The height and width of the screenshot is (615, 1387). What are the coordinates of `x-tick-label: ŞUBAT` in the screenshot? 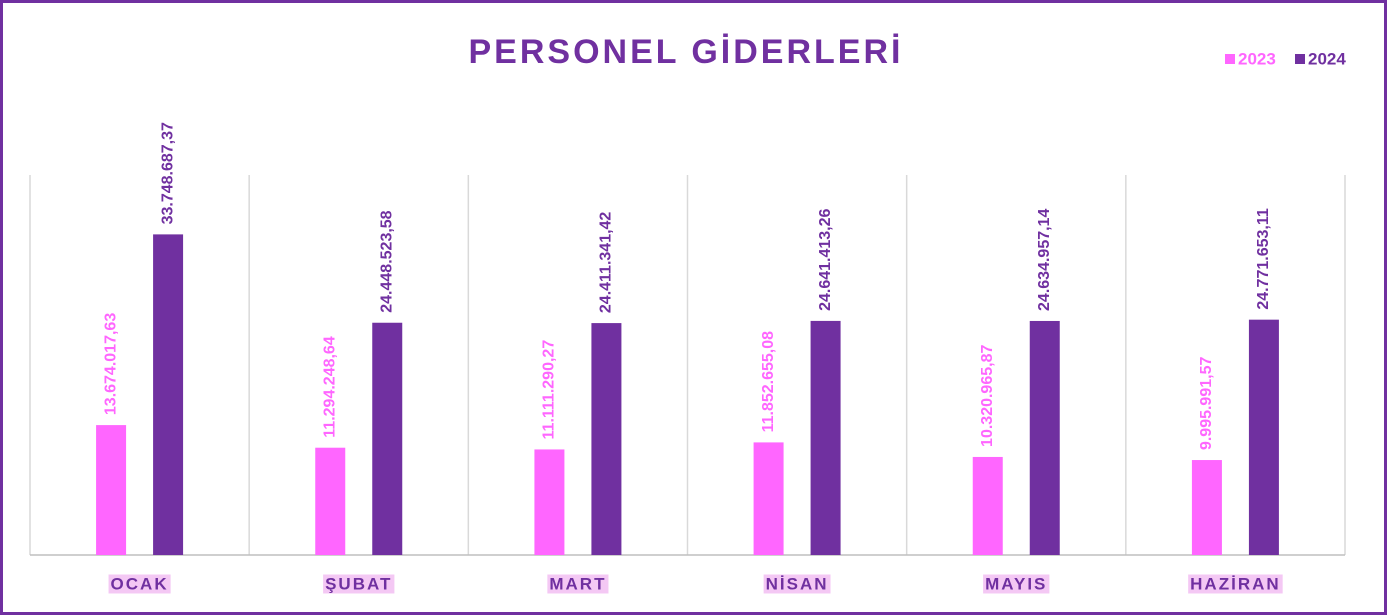 It's located at (358, 583).